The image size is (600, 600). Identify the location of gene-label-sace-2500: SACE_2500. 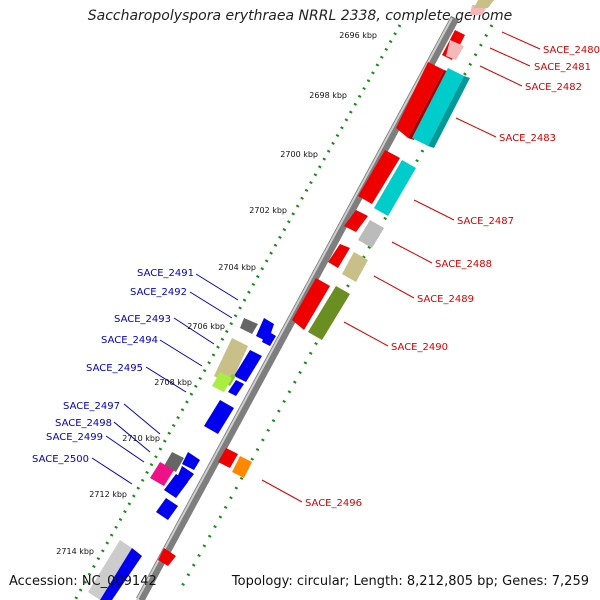
(60, 459).